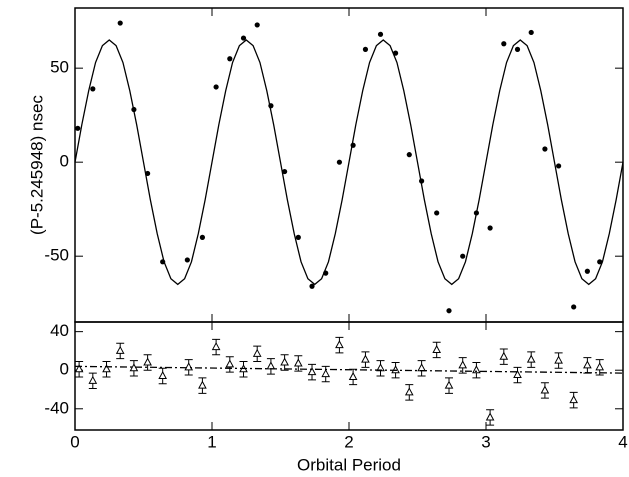 The height and width of the screenshot is (477, 629). Describe the element at coordinates (56, 407) in the screenshot. I see `y-tick-label: -40` at that location.